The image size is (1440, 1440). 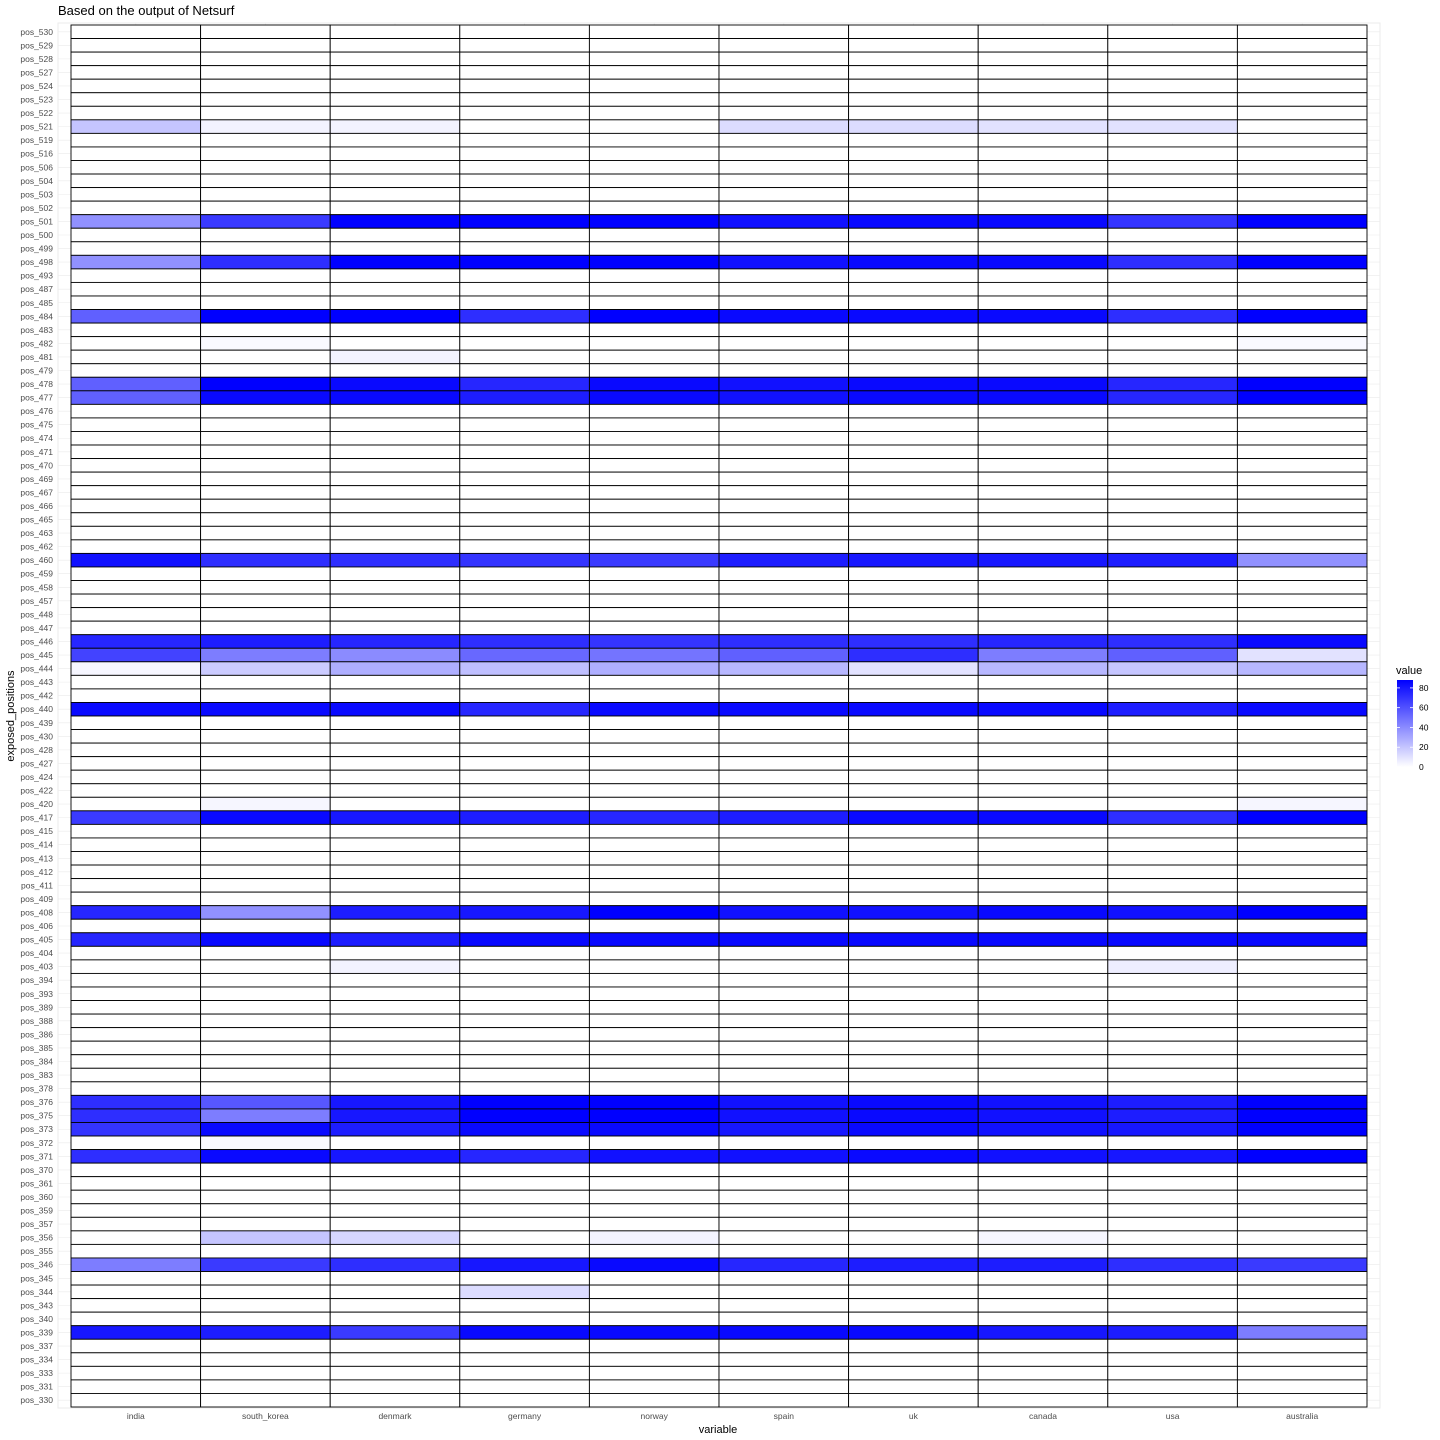 I want to click on y-tick-label: pos_343, so click(x=36, y=1305).